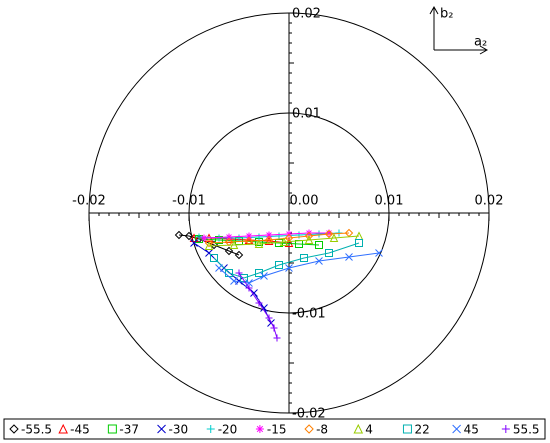 The image size is (550, 443). What do you see at coordinates (189, 201) in the screenshot?
I see `x-tick-label: -0.01` at bounding box center [189, 201].